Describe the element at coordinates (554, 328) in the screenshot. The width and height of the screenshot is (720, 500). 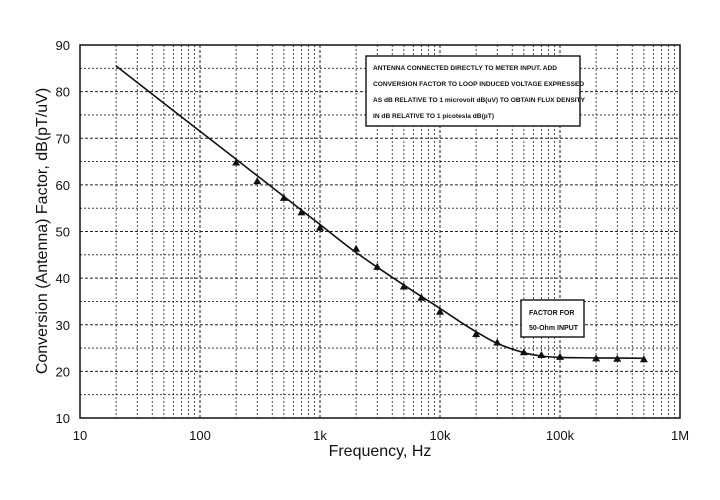
I see `annotation-factor-line: 50-Ohm INPUT` at that location.